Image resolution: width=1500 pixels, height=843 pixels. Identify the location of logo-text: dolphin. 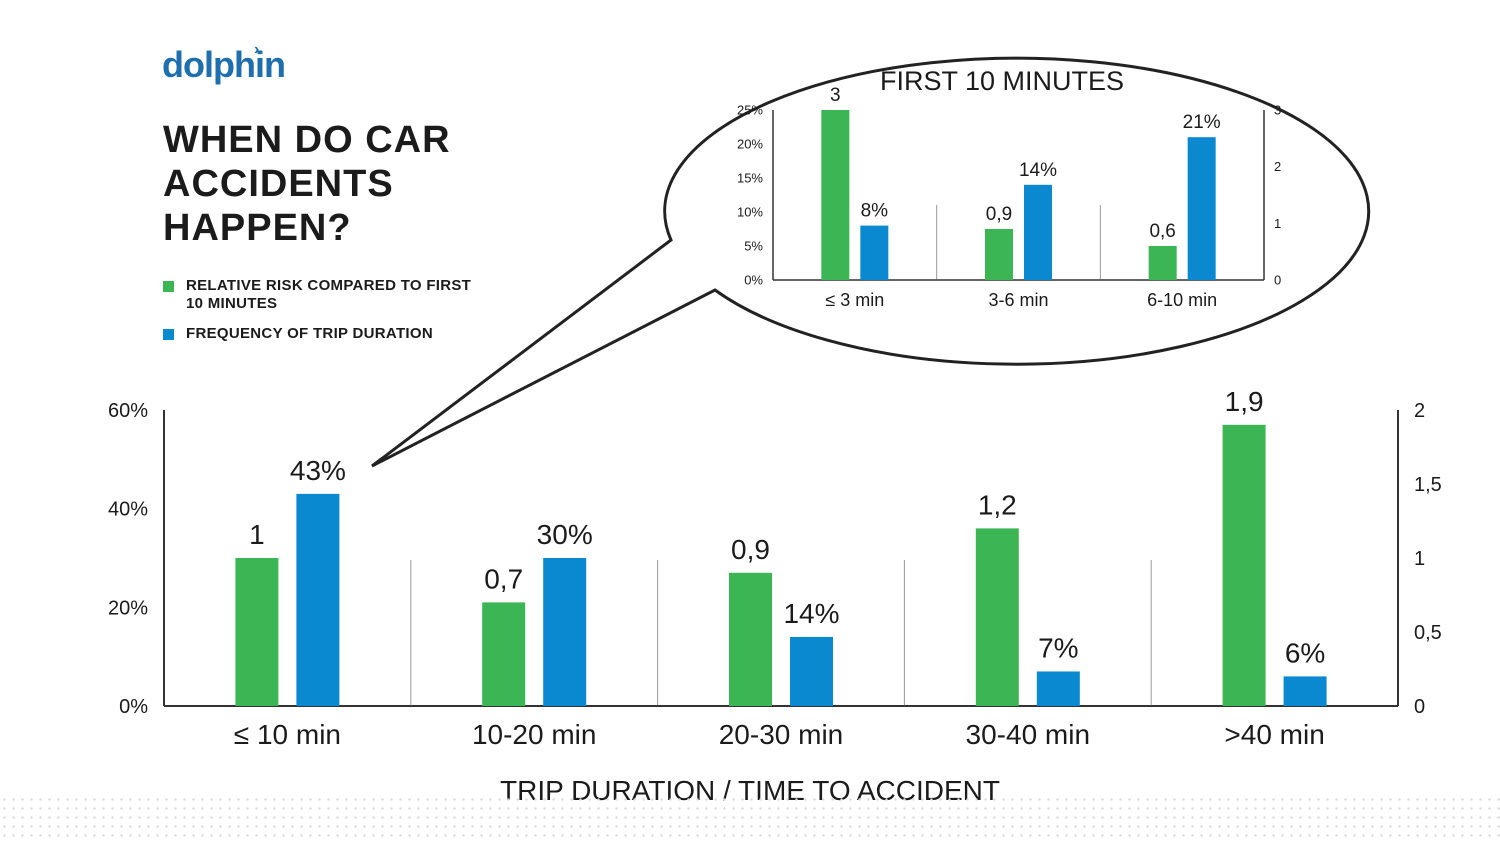
(224, 64).